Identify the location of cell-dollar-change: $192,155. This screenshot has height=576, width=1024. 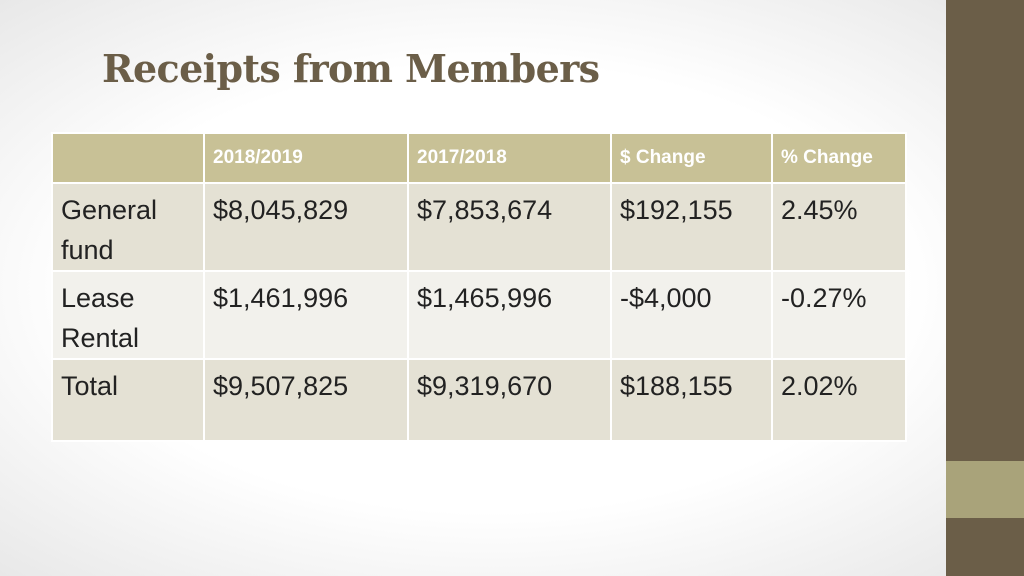
(691, 227).